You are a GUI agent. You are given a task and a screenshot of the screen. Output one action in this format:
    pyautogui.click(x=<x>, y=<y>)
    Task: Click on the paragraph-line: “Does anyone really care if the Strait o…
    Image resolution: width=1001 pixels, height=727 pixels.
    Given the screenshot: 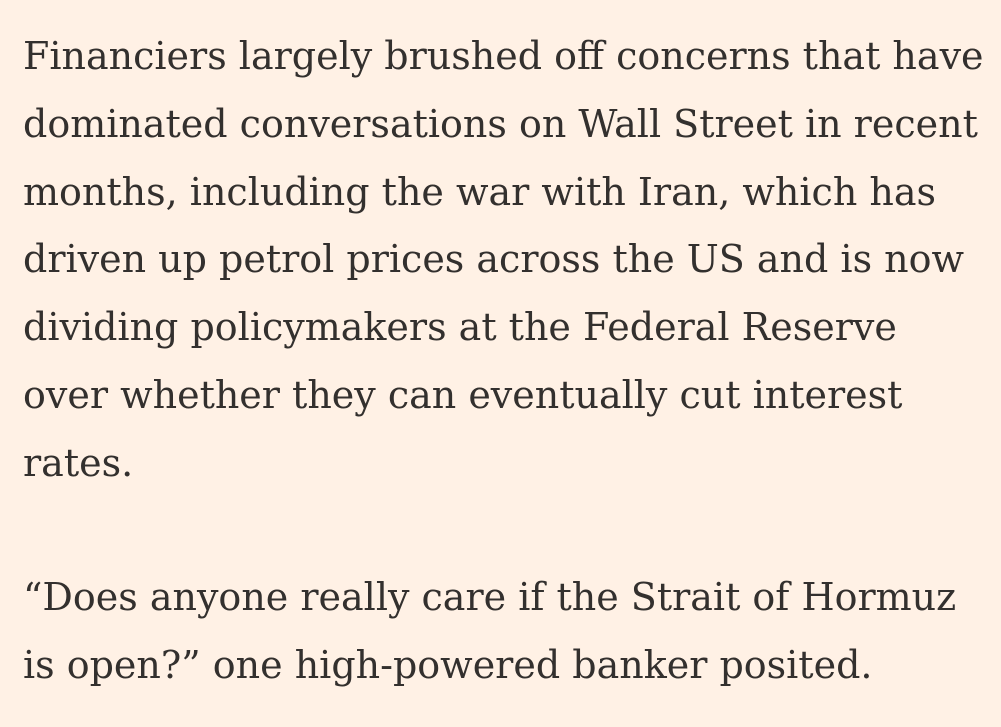 What is the action you would take?
    pyautogui.click(x=490, y=597)
    